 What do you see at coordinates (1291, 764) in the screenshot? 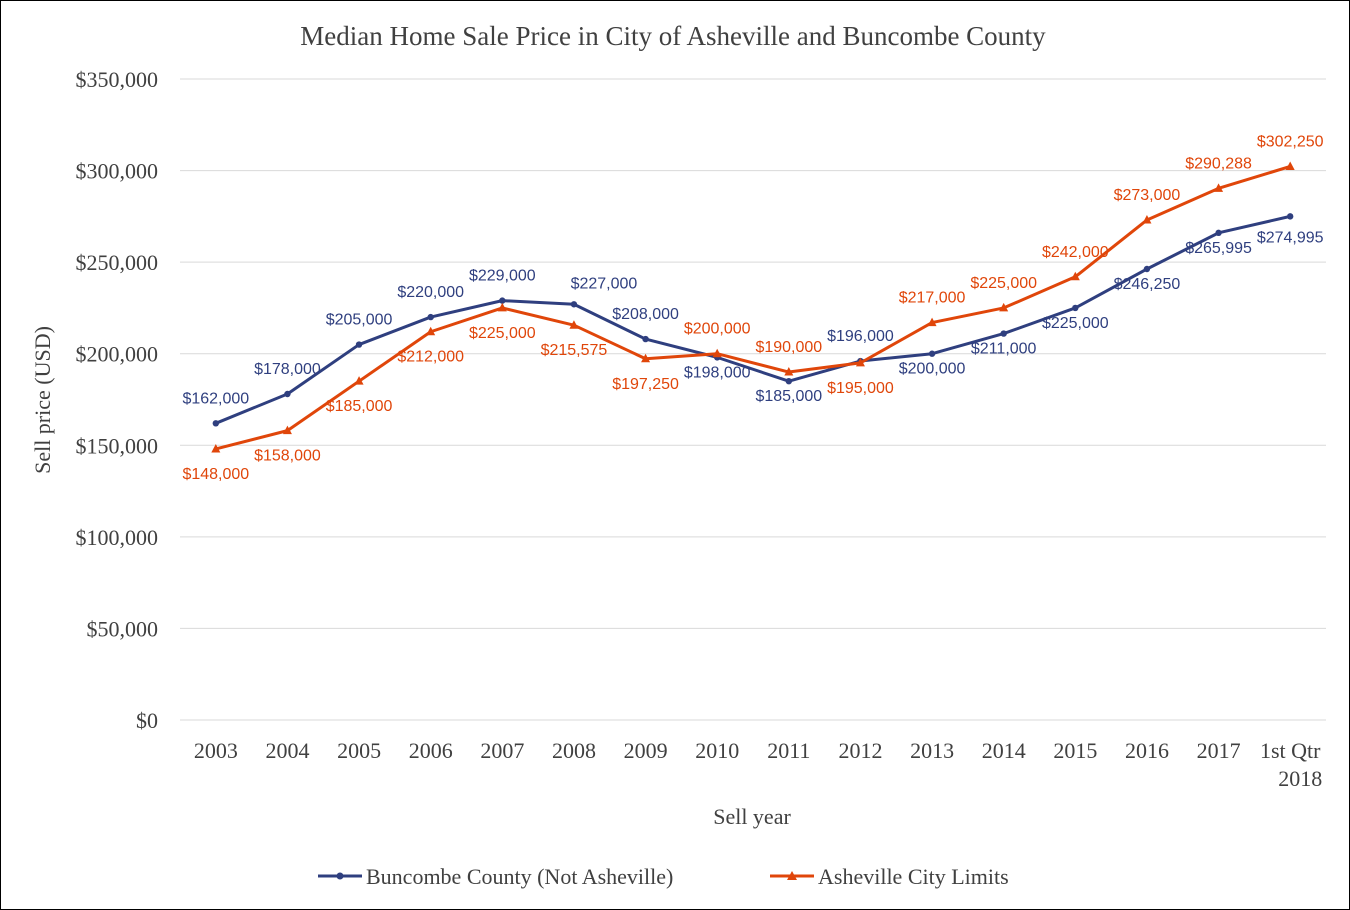
I see `x-tick-label: 1st Qtr 2018` at bounding box center [1291, 764].